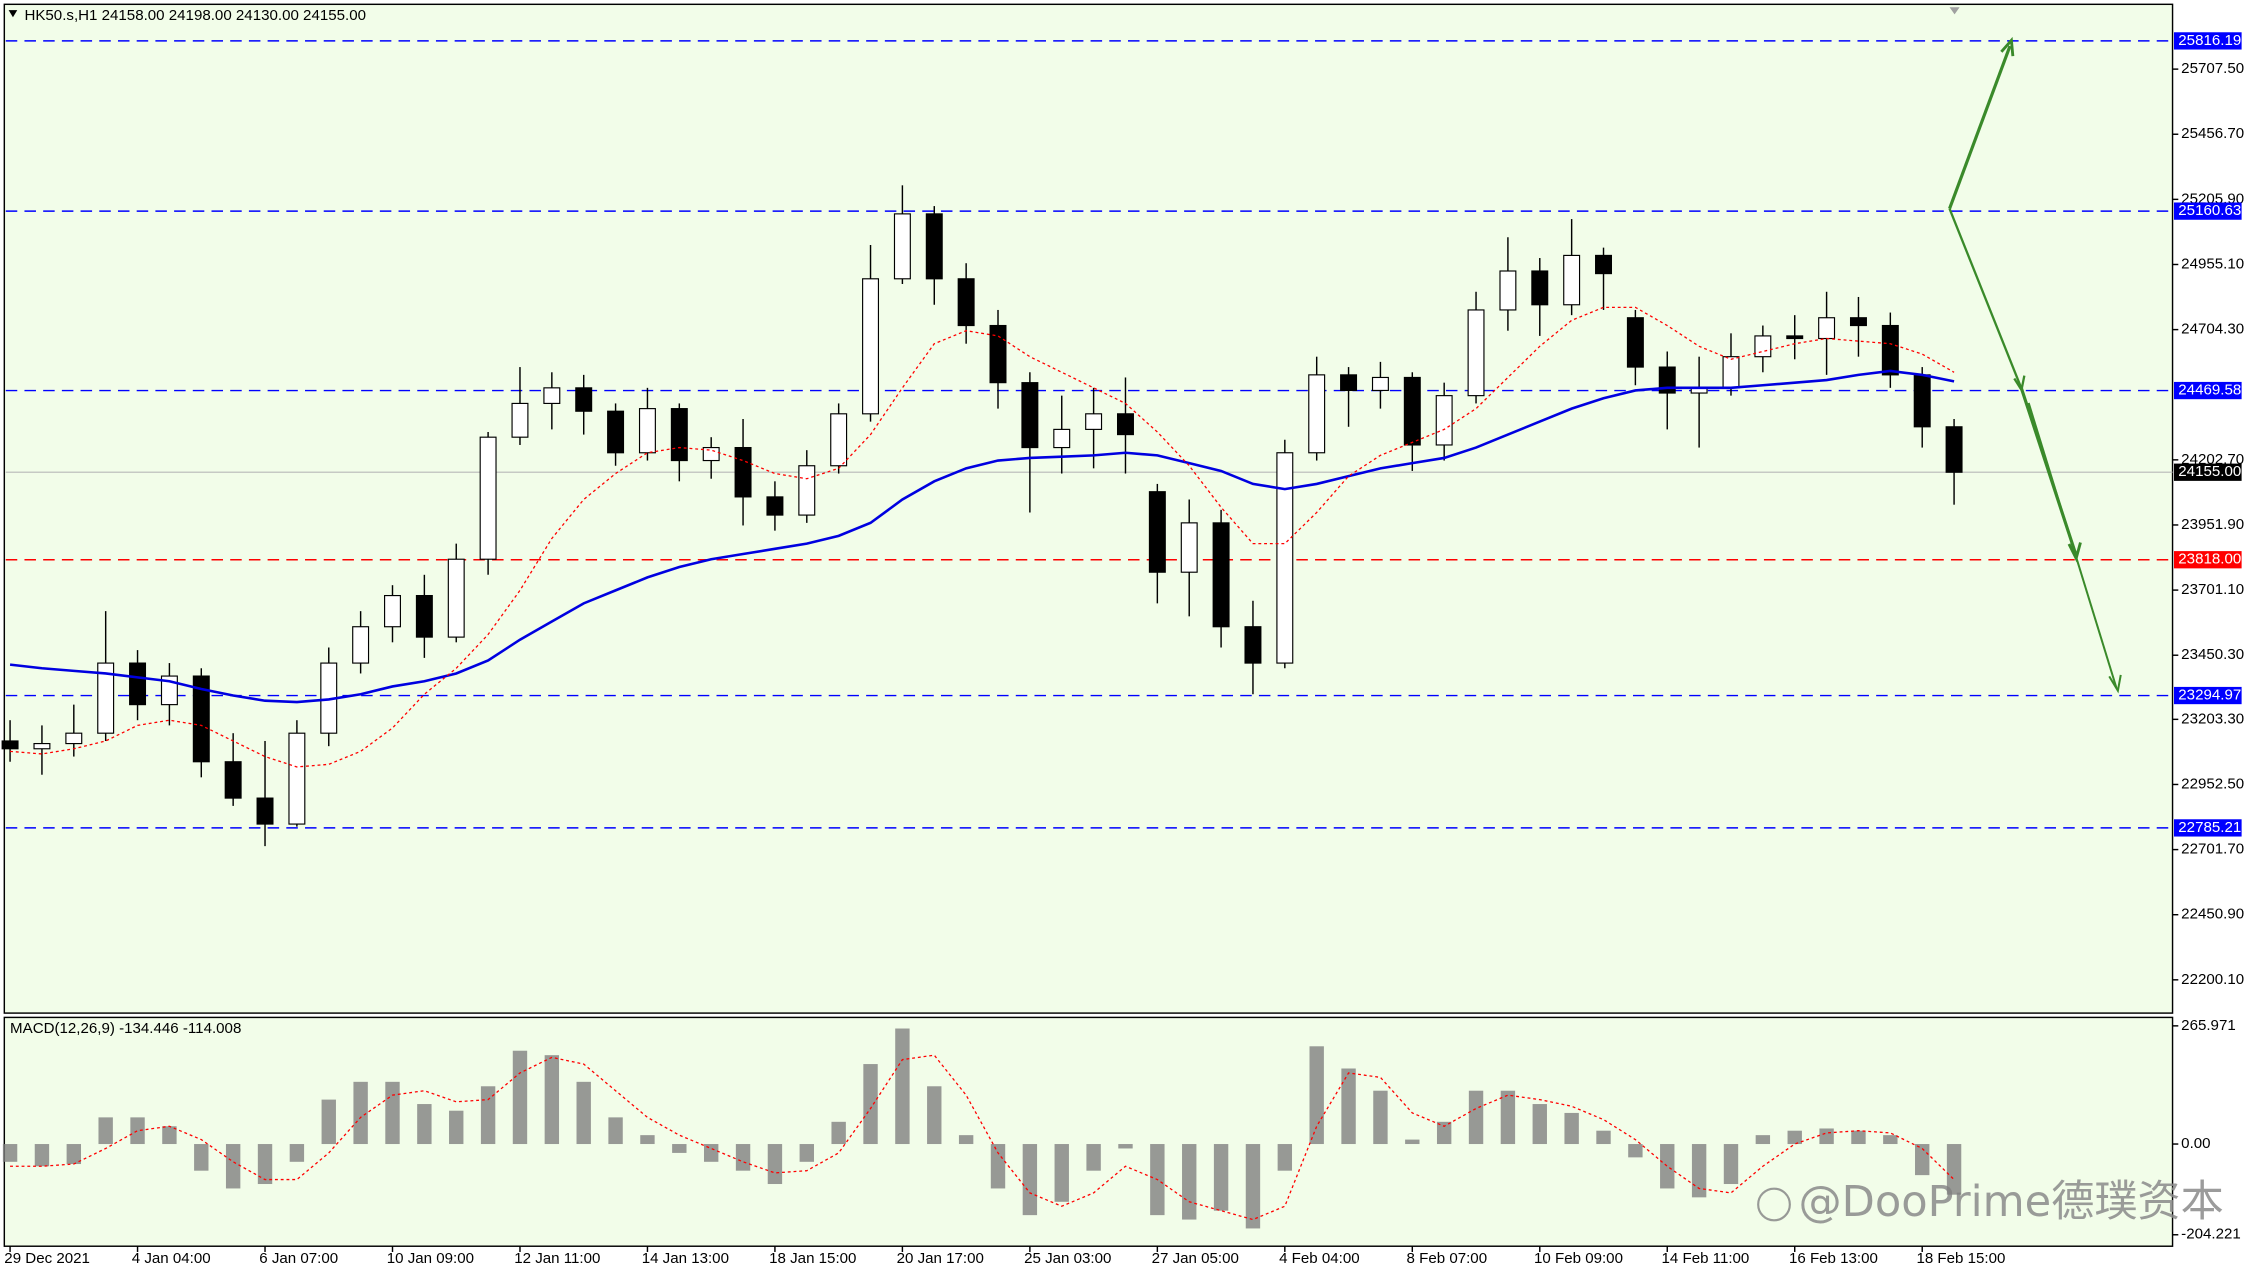 The height and width of the screenshot is (1275, 2256). Describe the element at coordinates (1578, 1258) in the screenshot. I see `x-tick-label: 10 Feb 09:00` at that location.